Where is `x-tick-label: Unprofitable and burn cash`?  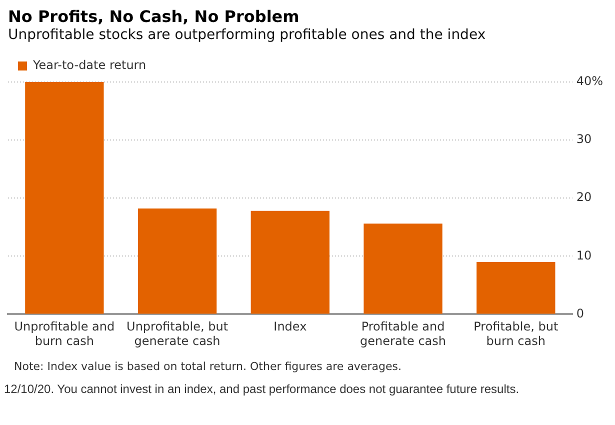
x-tick-label: Unprofitable and burn cash is located at coordinates (64, 334).